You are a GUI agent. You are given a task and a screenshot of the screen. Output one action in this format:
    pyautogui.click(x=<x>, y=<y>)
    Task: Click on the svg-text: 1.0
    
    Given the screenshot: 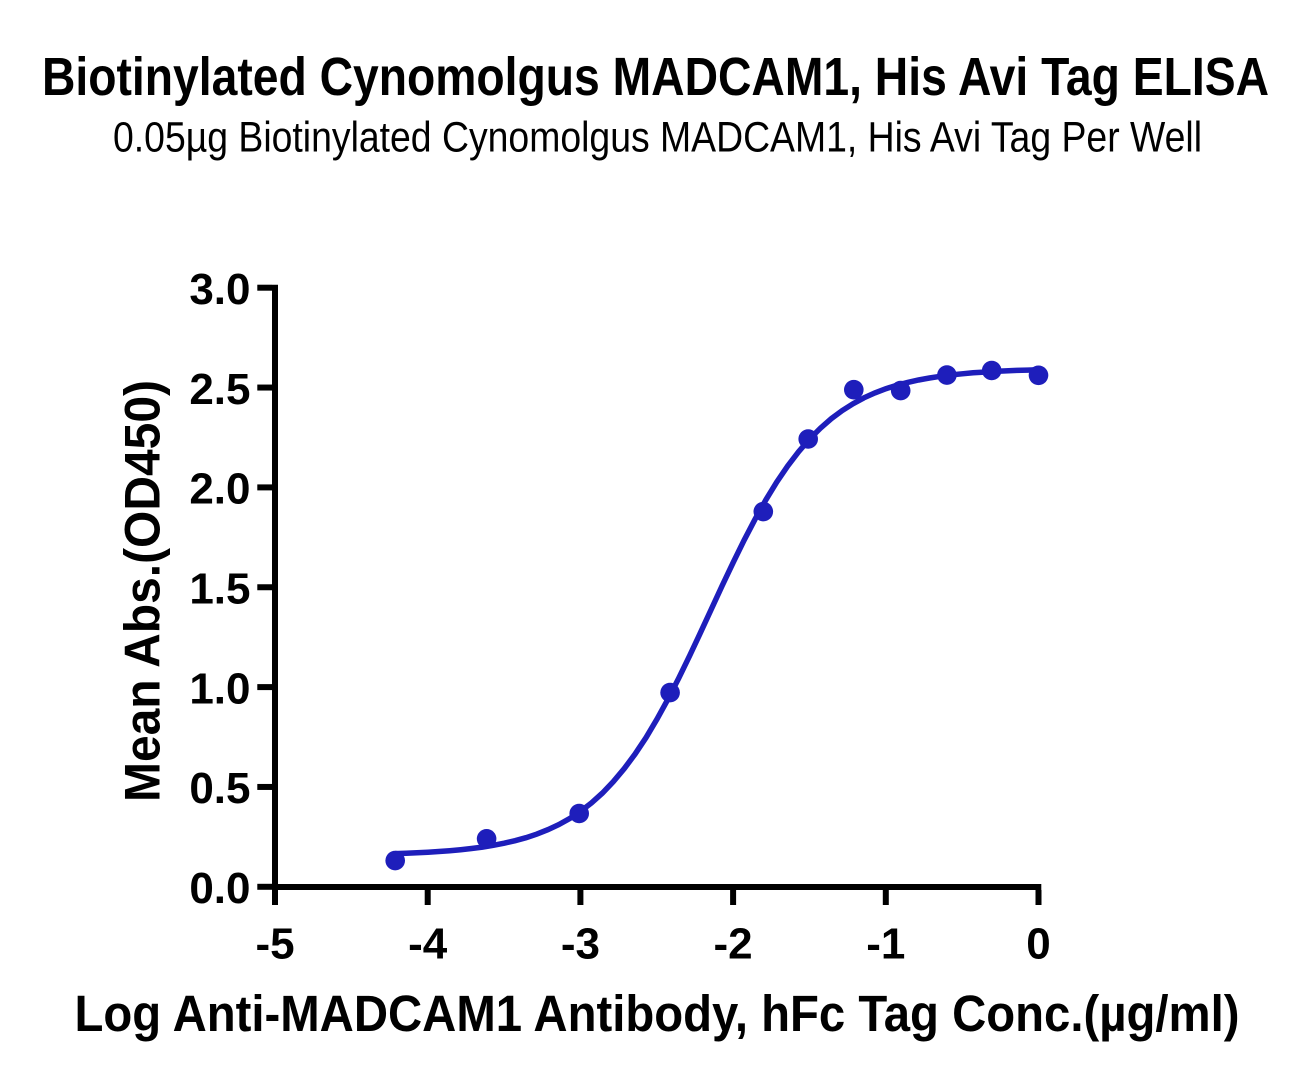 What is the action you would take?
    pyautogui.click(x=219, y=688)
    